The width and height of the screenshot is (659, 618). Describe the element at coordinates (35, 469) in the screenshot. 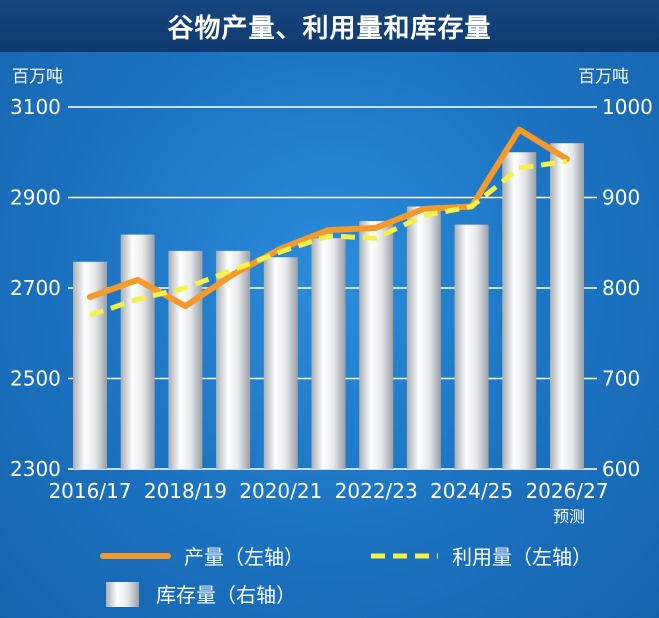

I see `left-tick-label: 2300` at that location.